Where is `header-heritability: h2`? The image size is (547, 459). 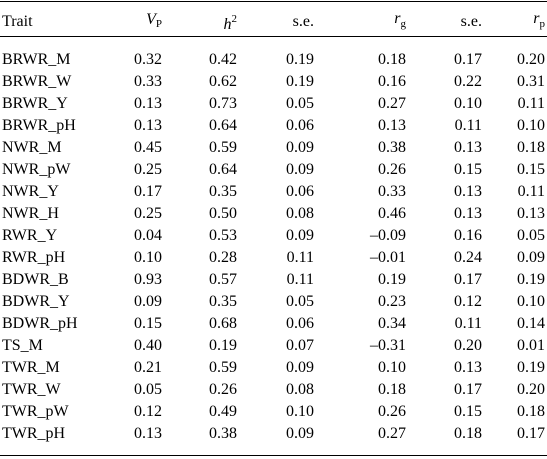
header-heritability: h2 is located at coordinates (200, 21).